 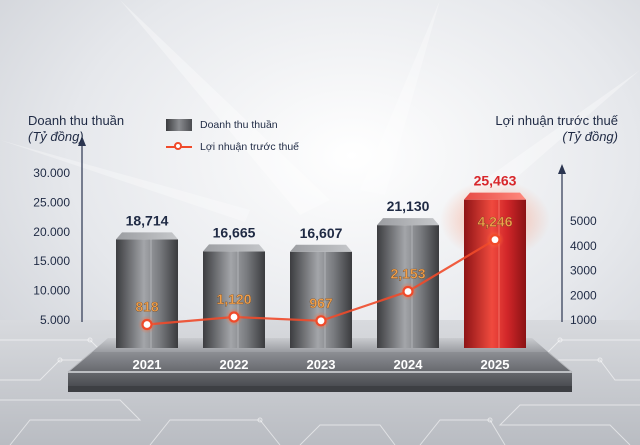 I want to click on left-axis-title-text: Doanh thu thuần, so click(x=76, y=120).